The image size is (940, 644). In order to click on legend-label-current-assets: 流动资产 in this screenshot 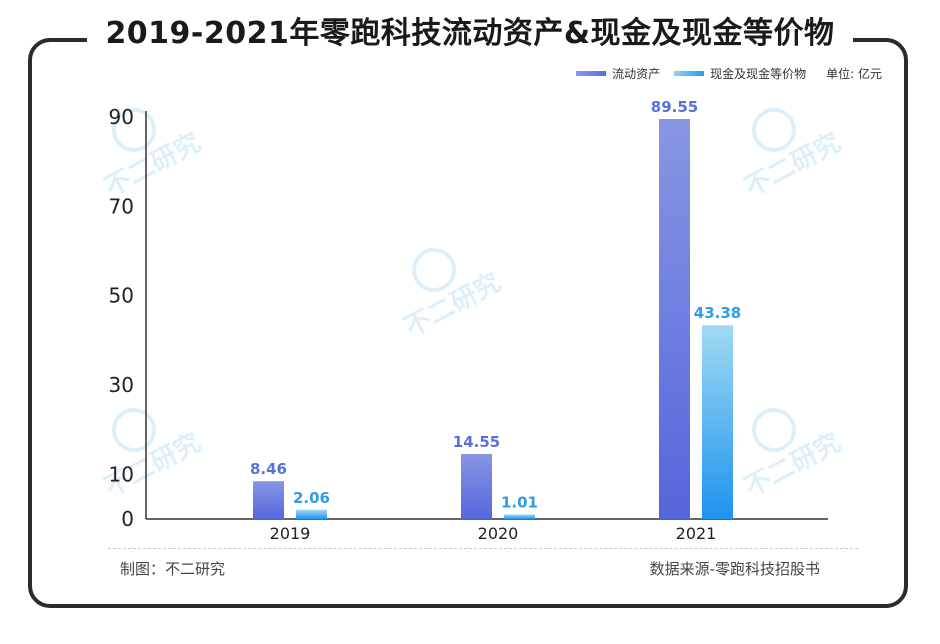, I will do `click(636, 73)`.